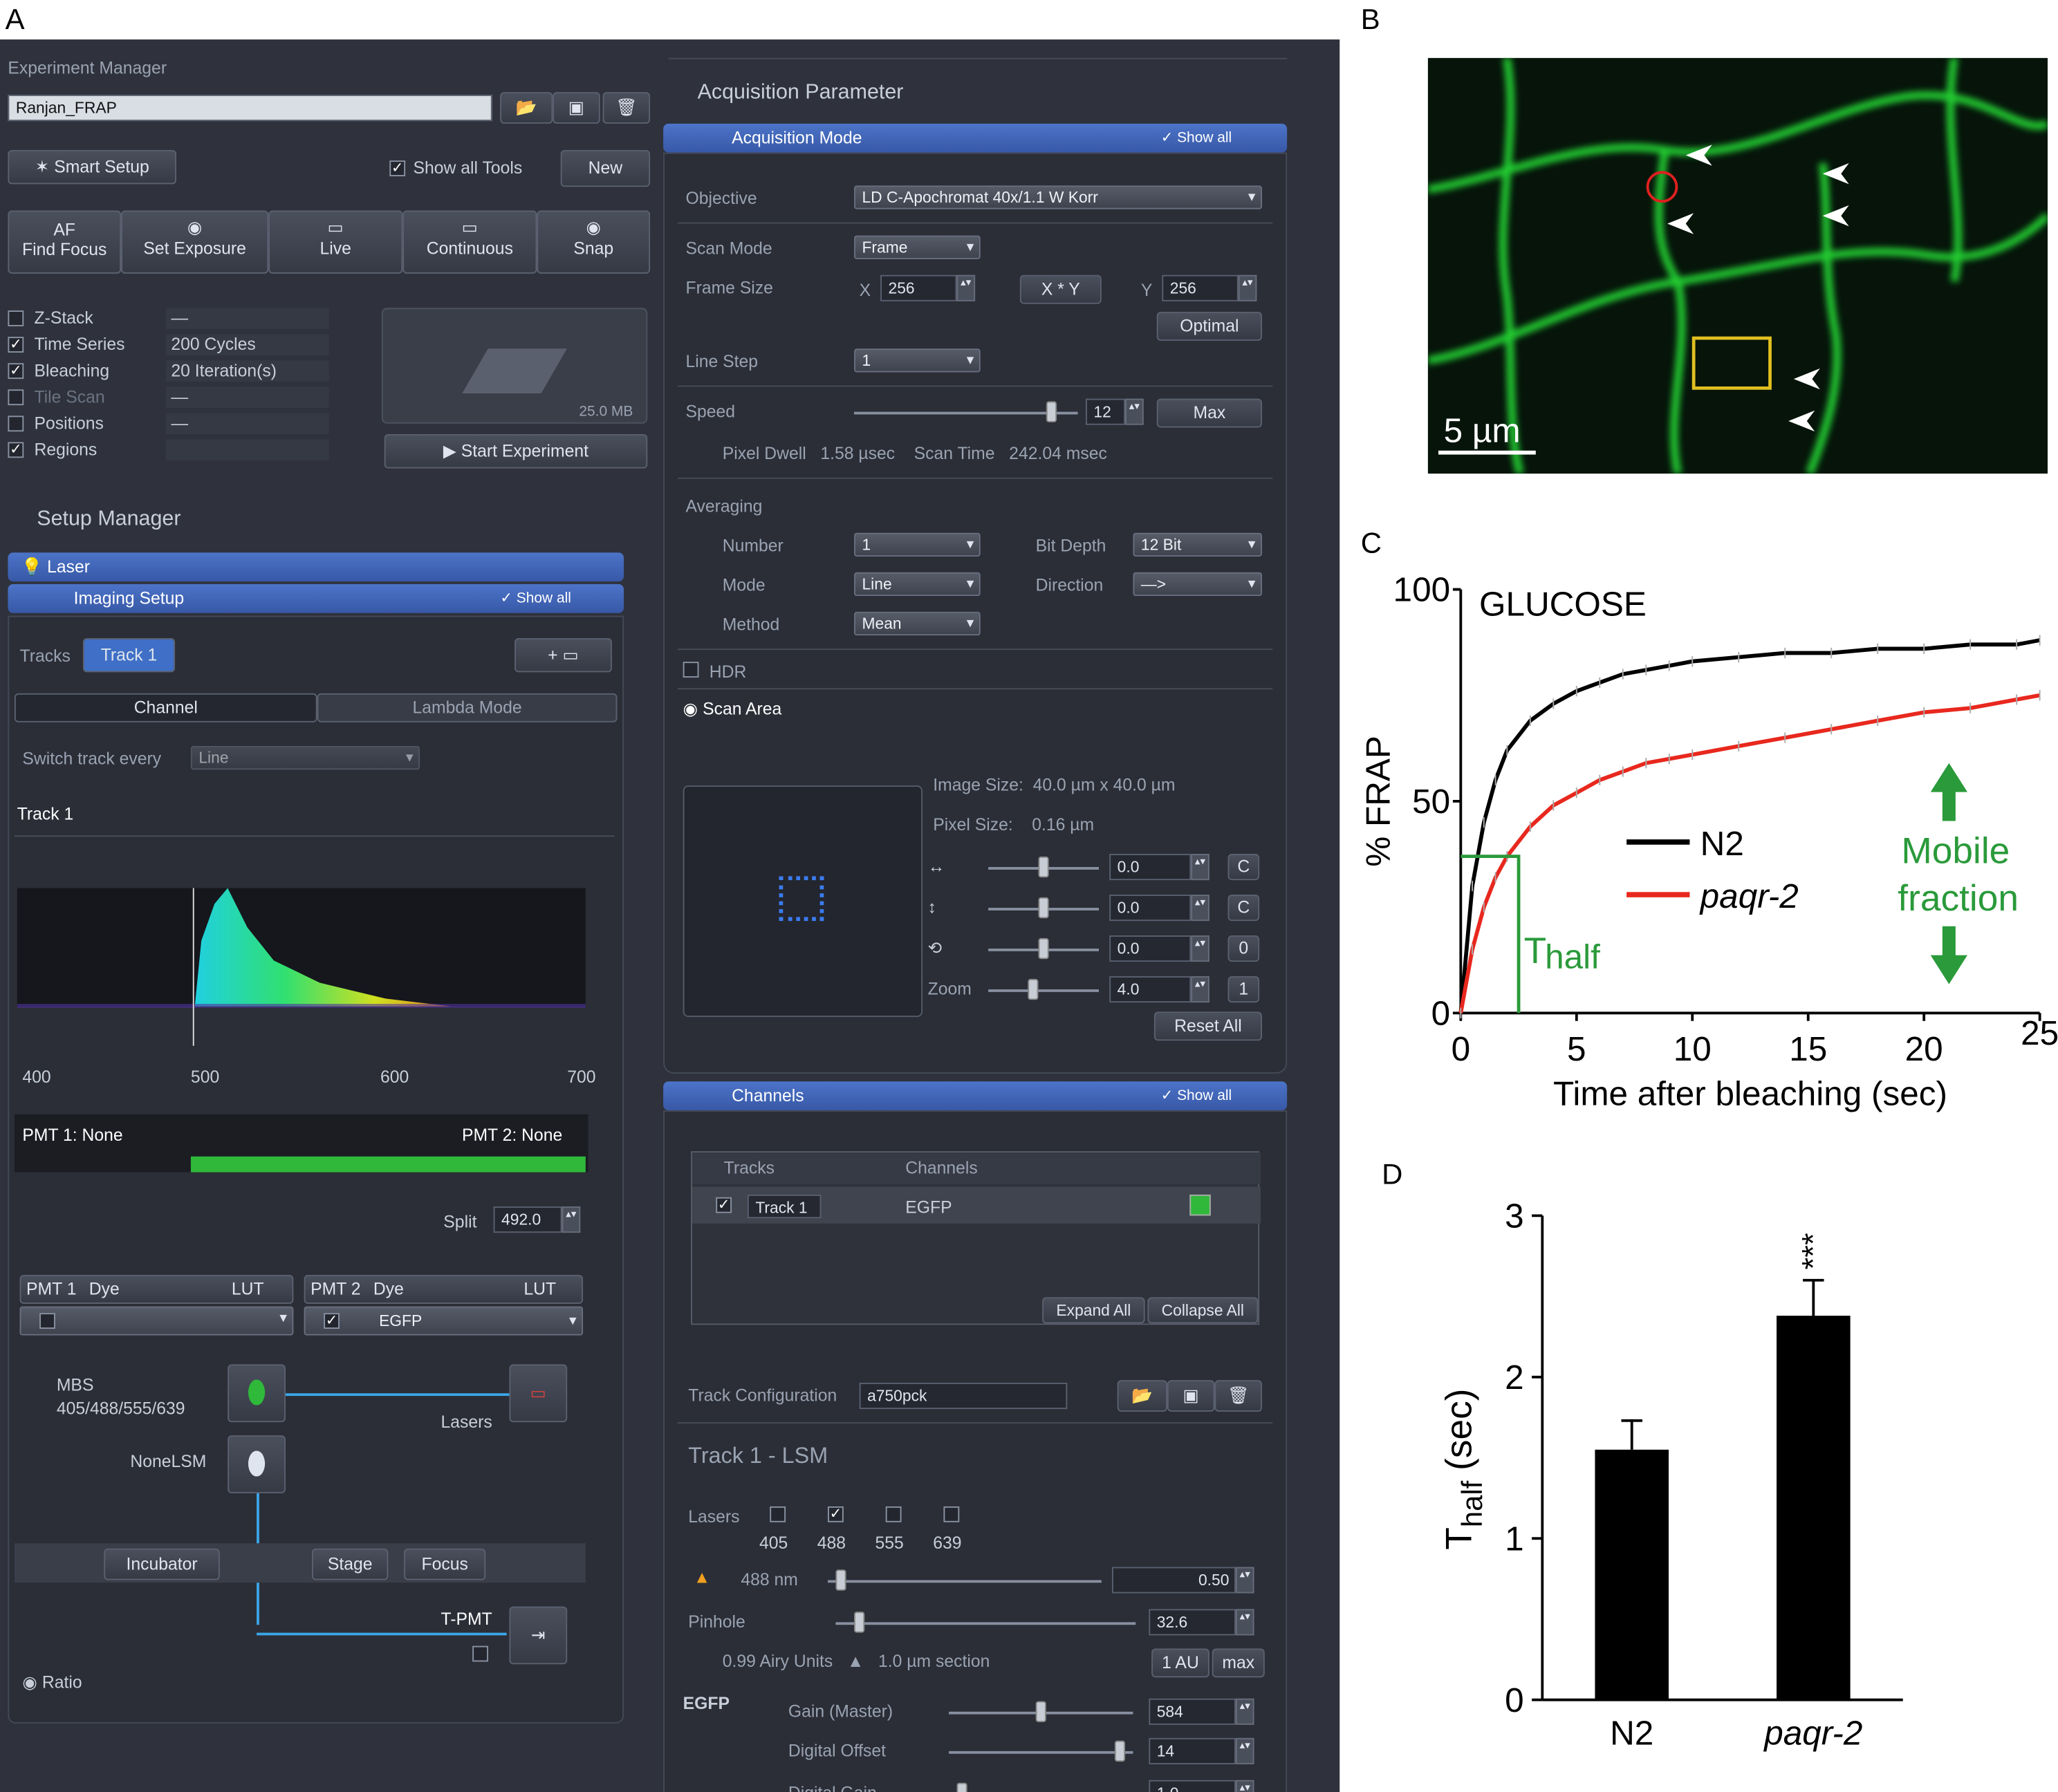  I want to click on new-button: New, so click(605, 168).